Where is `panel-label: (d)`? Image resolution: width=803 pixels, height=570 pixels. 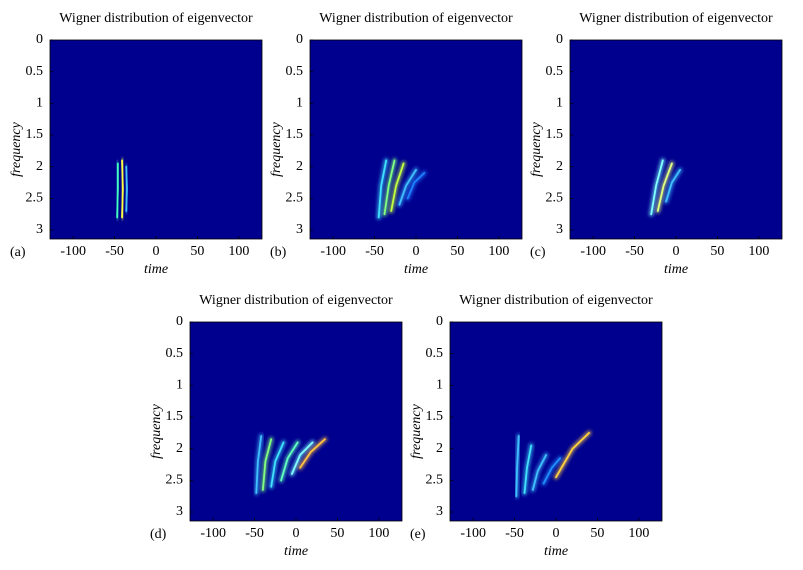 panel-label: (d) is located at coordinates (158, 534).